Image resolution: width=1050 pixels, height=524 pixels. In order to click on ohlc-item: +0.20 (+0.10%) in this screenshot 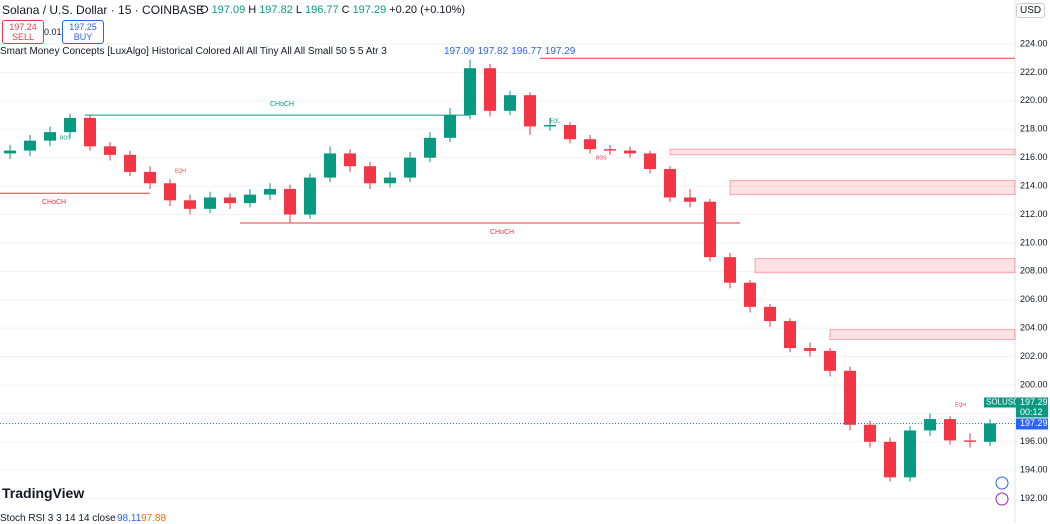, I will do `click(427, 10)`.